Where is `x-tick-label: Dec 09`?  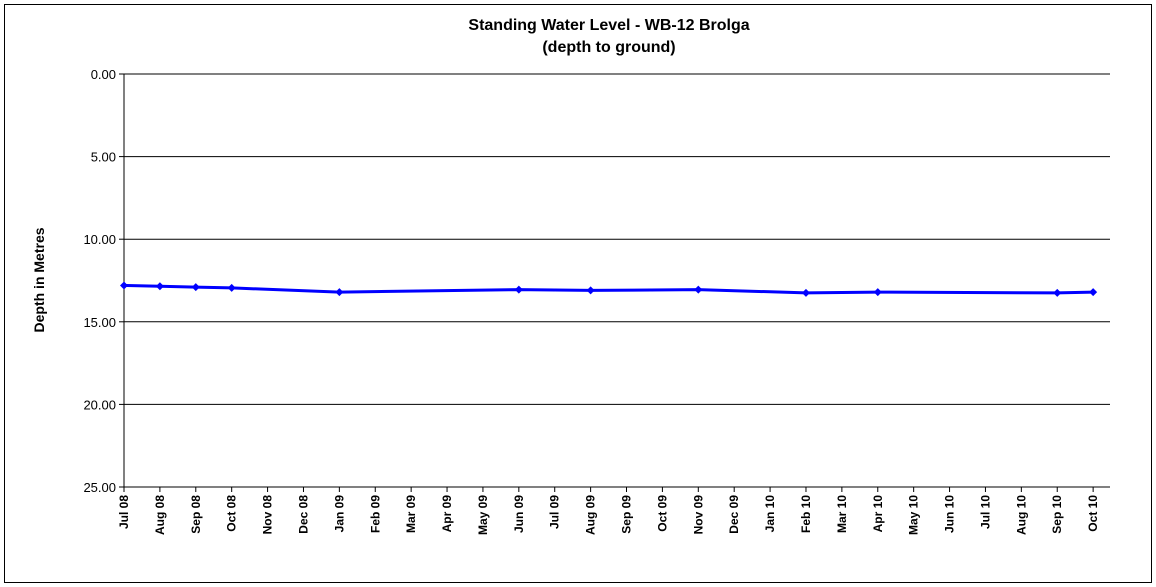 x-tick-label: Dec 09 is located at coordinates (734, 514).